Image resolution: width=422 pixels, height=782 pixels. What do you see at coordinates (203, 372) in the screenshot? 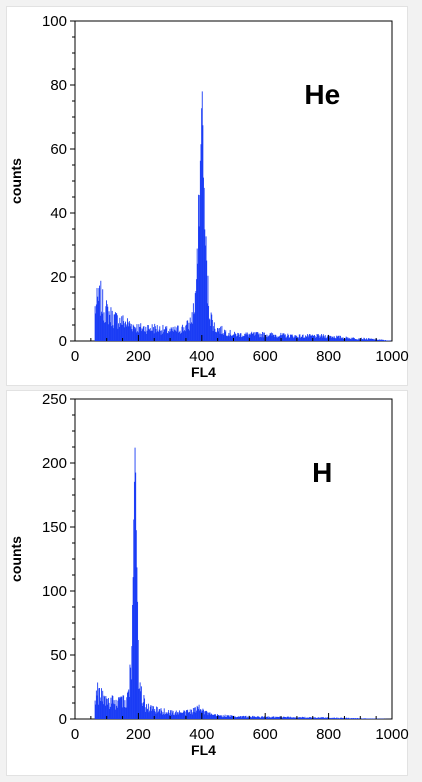
I see `x-axis-title: FL4` at bounding box center [203, 372].